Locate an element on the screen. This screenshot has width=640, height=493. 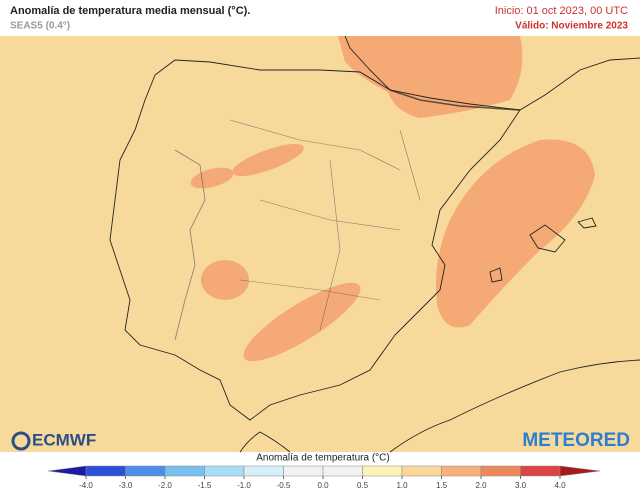
tick-label: 2.0 is located at coordinates (481, 485).